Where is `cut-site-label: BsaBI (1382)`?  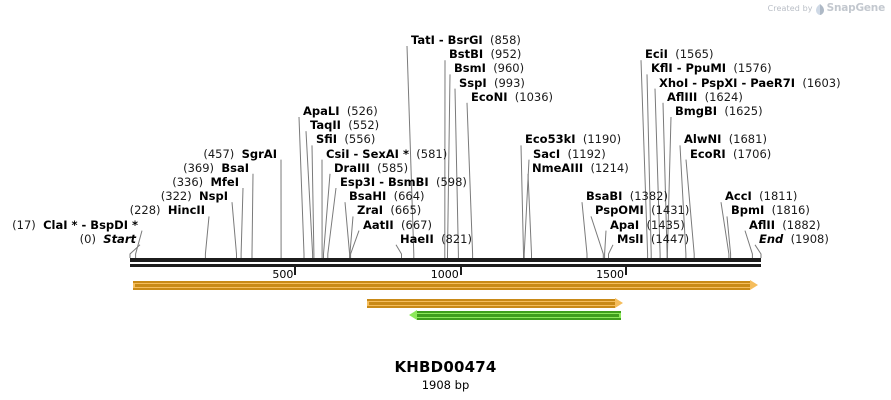
cut-site-label: BsaBI (1382) is located at coordinates (627, 196).